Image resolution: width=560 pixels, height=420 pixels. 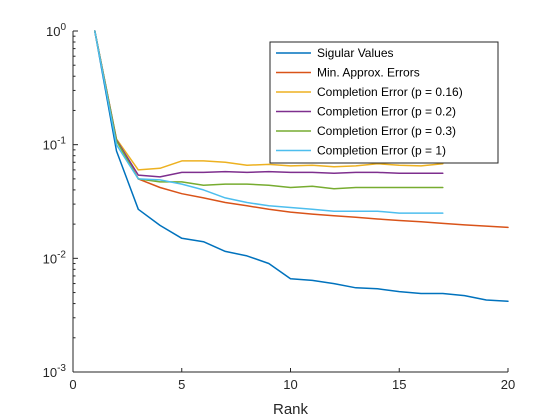 What do you see at coordinates (399, 384) in the screenshot?
I see `x-tick-label: 15` at bounding box center [399, 384].